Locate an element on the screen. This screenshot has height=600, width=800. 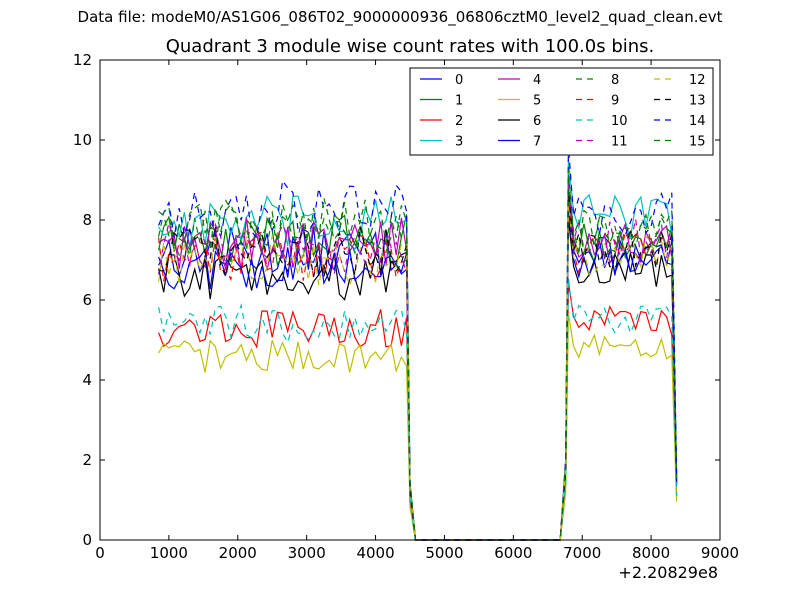
x-offset-label: +2.20829e8 is located at coordinates (668, 572).